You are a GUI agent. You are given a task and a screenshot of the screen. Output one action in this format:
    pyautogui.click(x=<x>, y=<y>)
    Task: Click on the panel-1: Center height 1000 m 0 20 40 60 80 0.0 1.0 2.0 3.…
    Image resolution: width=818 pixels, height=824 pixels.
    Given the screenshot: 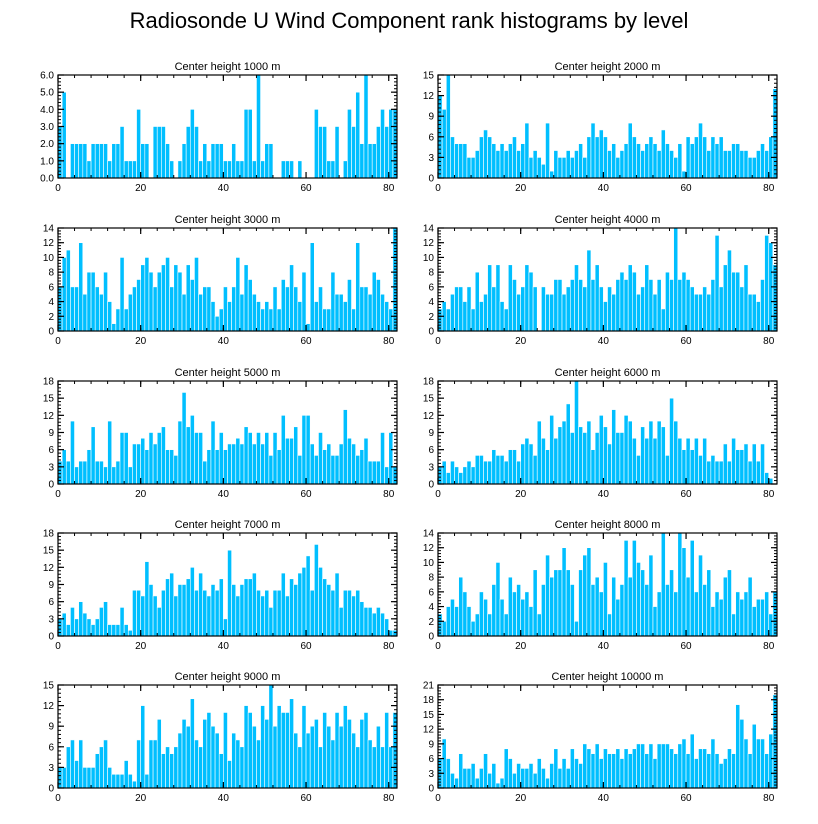 What is the action you would take?
    pyautogui.click(x=219, y=127)
    